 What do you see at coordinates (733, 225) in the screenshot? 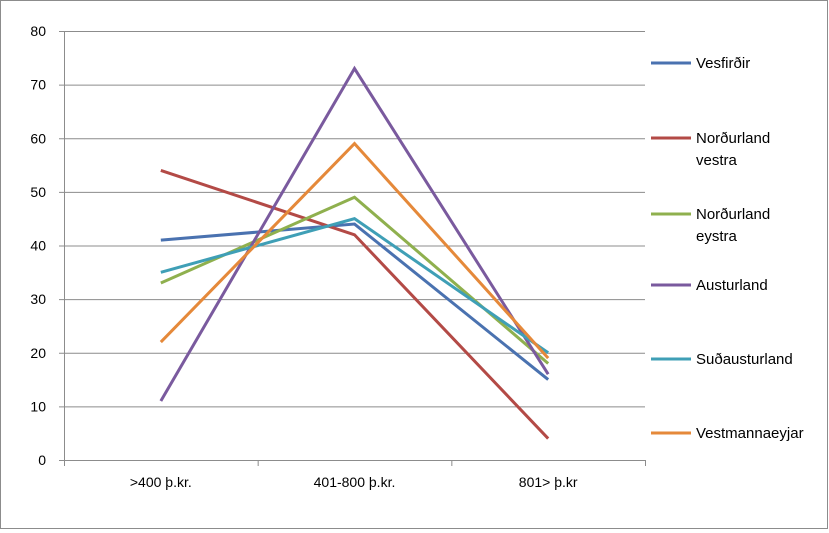
I see `legend-label: Norðurland eystra` at bounding box center [733, 225].